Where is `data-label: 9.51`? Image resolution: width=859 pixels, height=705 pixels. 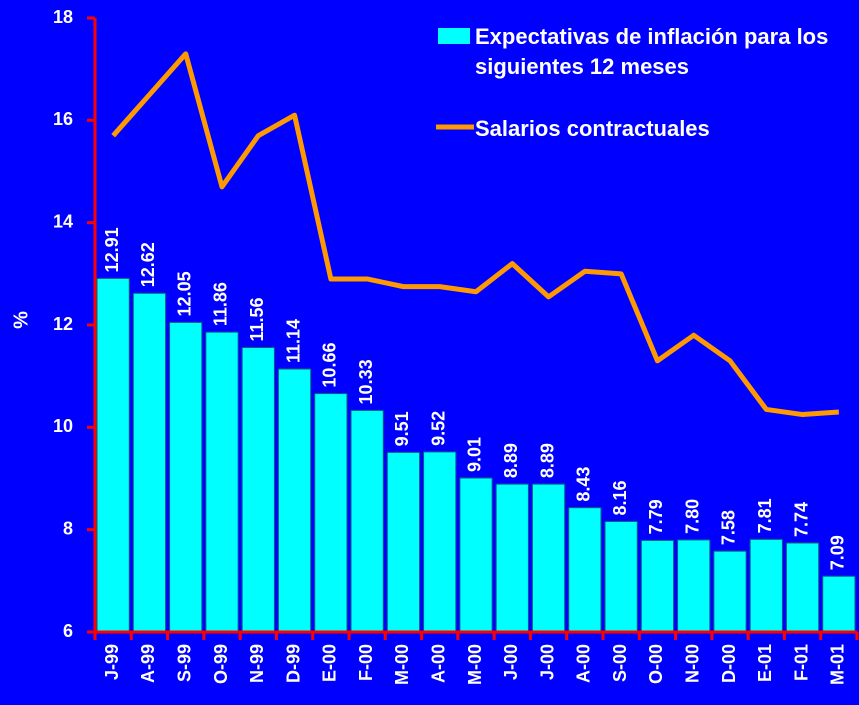
data-label: 9.51 is located at coordinates (402, 428).